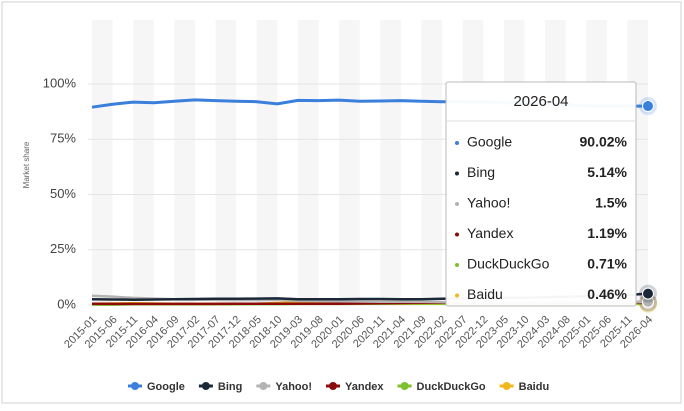 This screenshot has height=411, width=684. What do you see at coordinates (607, 264) in the screenshot?
I see `tooltip-value: 0.71%` at bounding box center [607, 264].